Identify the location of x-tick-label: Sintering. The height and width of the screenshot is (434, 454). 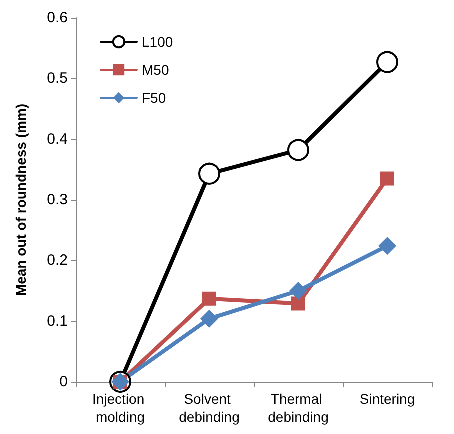
(388, 399).